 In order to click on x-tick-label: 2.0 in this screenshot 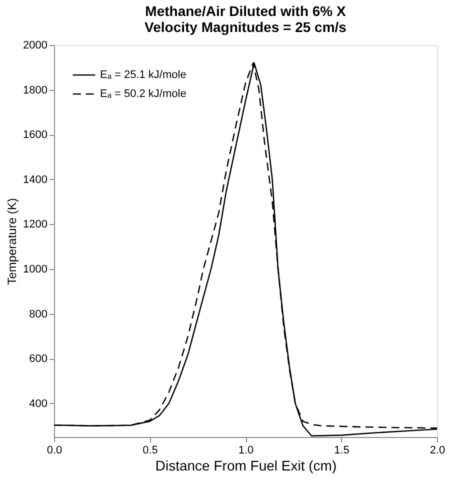, I will do `click(438, 450)`.